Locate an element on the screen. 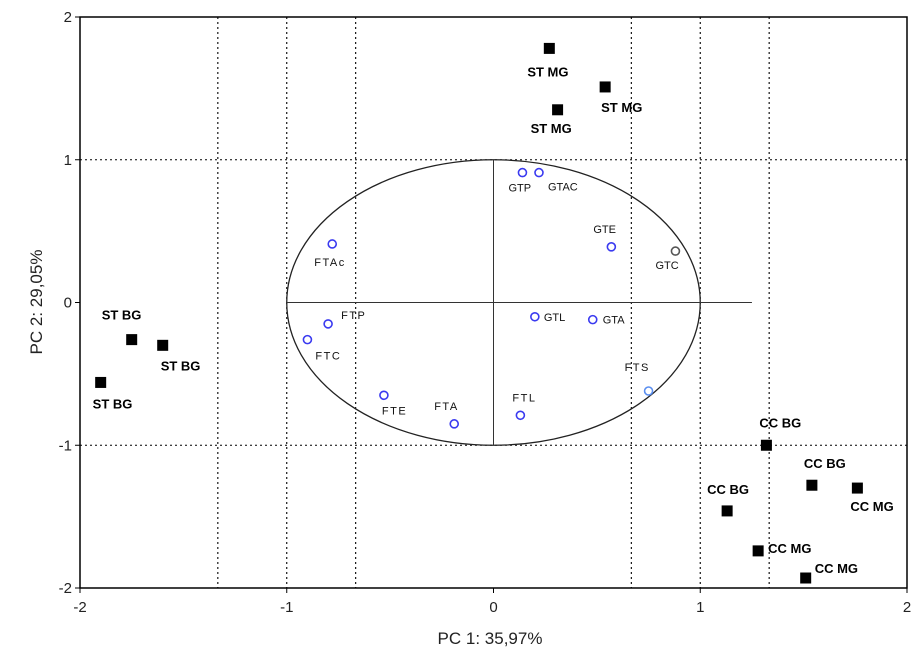 Image resolution: width=915 pixels, height=657 pixels. loading-point-label: GTC is located at coordinates (666, 266).